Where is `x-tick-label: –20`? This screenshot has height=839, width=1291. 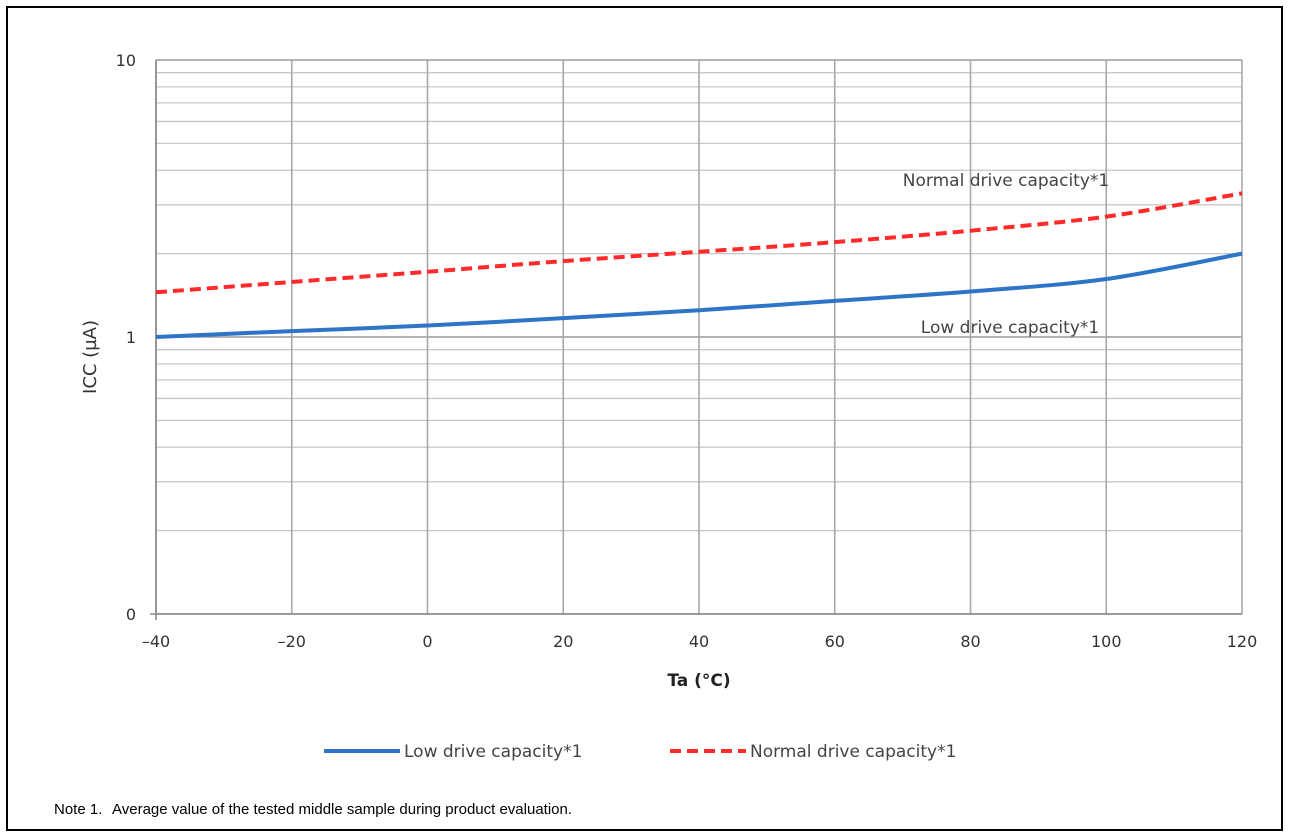 x-tick-label: –20 is located at coordinates (292, 641).